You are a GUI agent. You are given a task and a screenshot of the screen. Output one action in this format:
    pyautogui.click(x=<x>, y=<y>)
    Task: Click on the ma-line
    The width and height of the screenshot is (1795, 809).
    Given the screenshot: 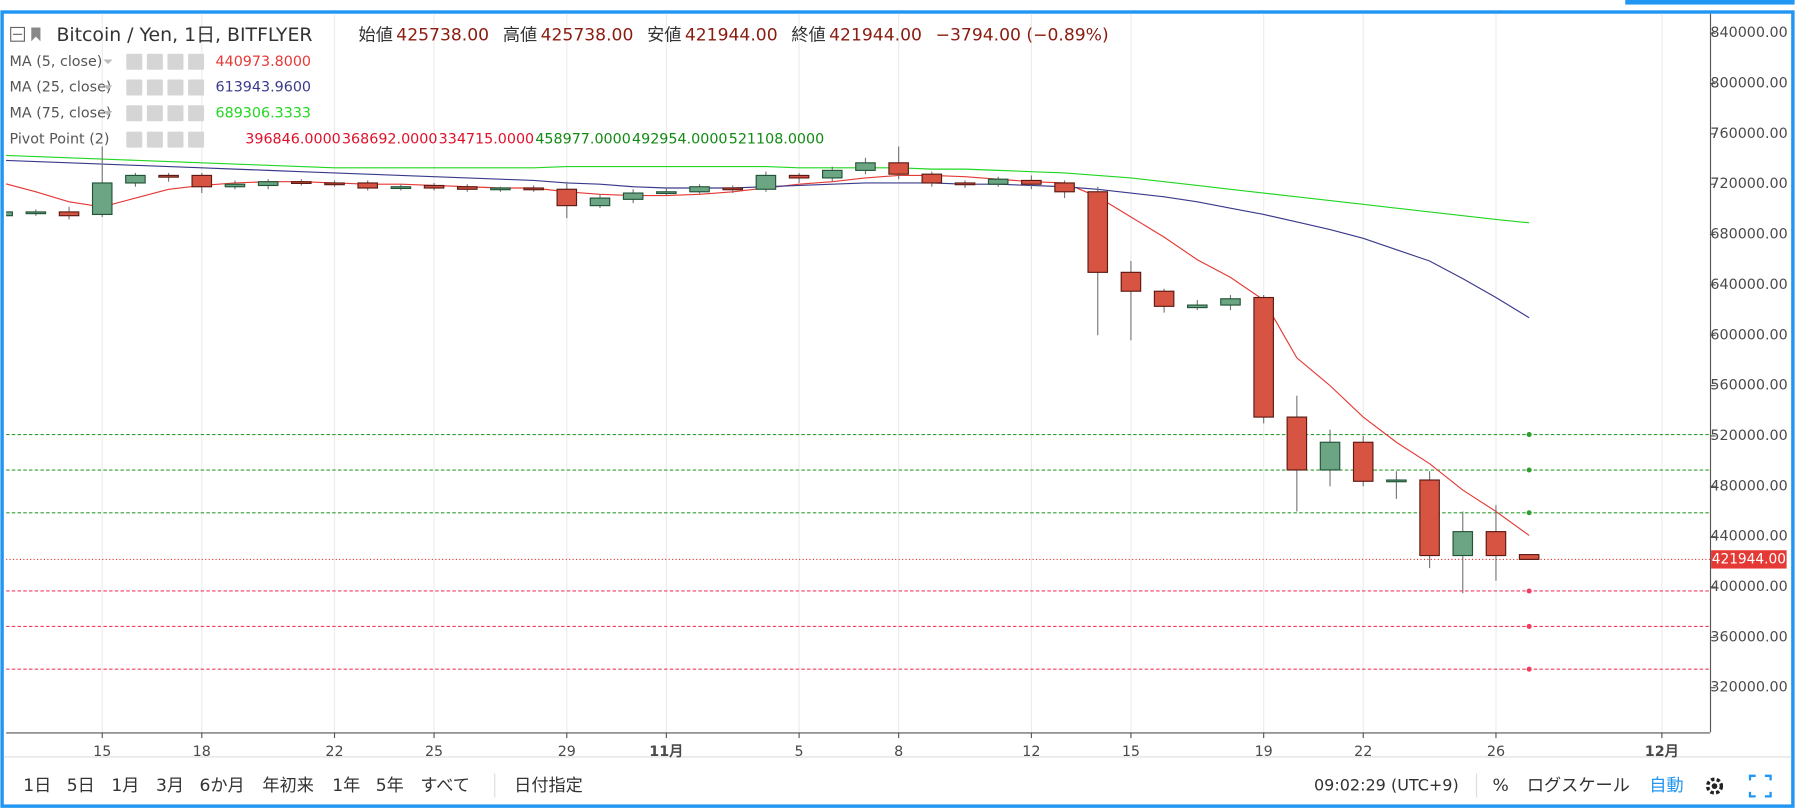 What is the action you would take?
    pyautogui.click(x=768, y=189)
    